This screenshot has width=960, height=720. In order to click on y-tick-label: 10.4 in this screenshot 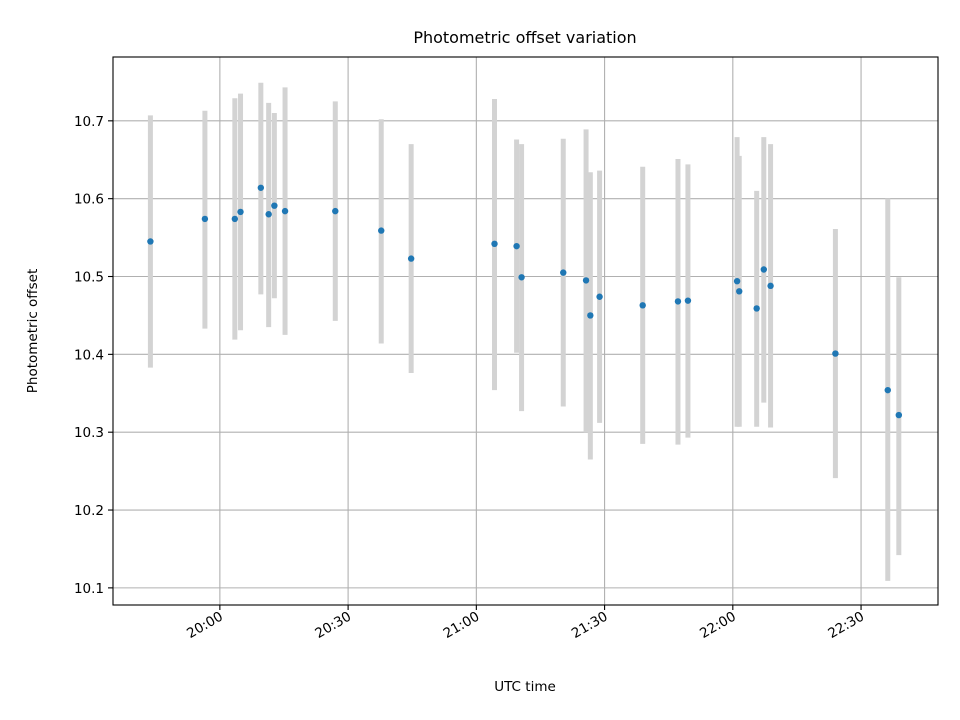, I will do `click(89, 355)`.